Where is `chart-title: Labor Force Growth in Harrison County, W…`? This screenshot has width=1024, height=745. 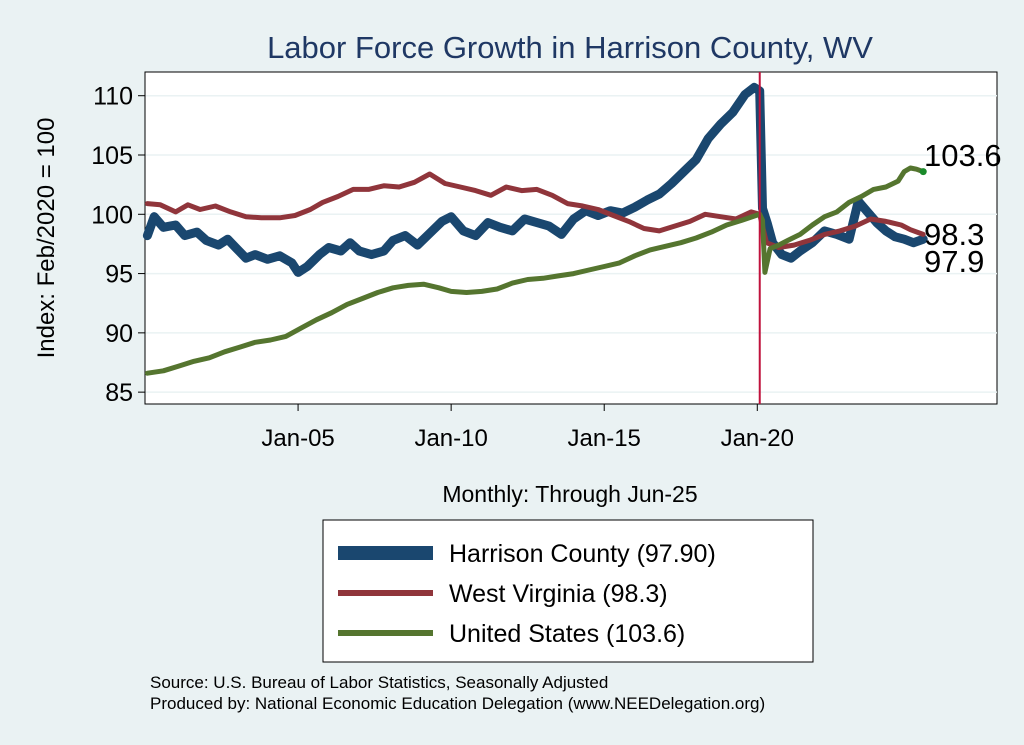 chart-title: Labor Force Growth in Harrison County, W… is located at coordinates (570, 47).